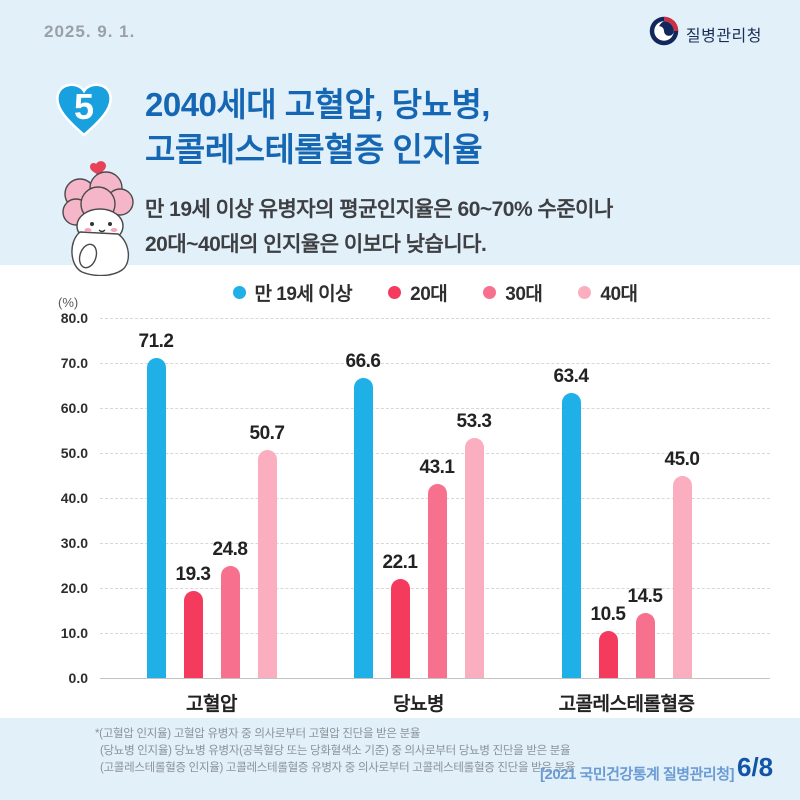  I want to click on source-citation: [2021 국민건강통계 질병관리청], so click(637, 774).